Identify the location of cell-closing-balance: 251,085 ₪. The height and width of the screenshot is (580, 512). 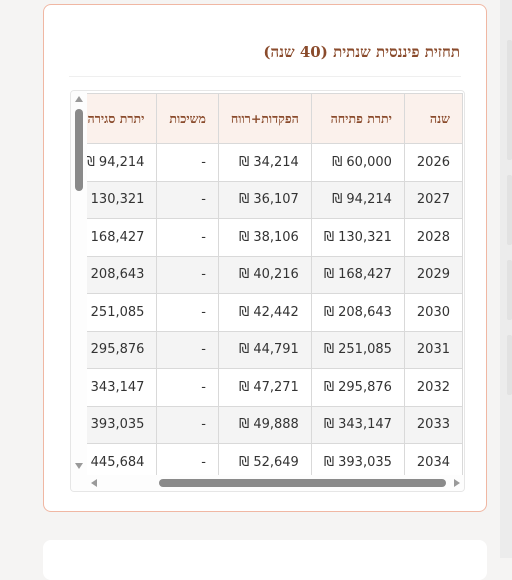
(122, 312).